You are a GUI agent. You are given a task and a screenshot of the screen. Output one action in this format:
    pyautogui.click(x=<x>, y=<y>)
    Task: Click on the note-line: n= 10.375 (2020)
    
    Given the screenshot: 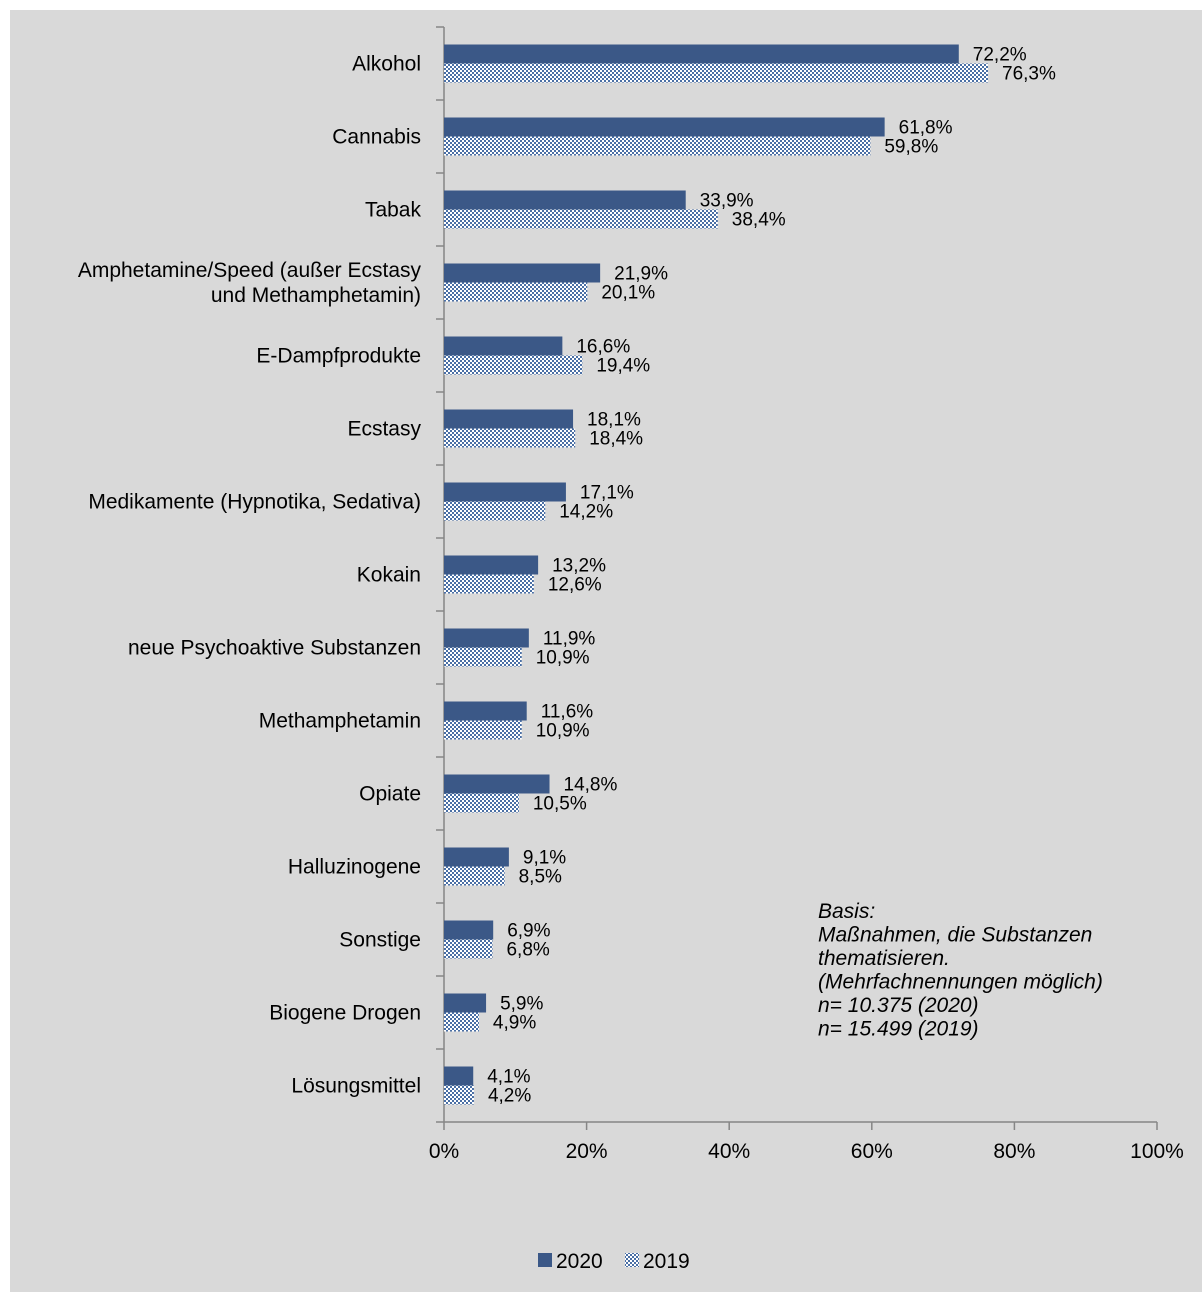 What is the action you would take?
    pyautogui.click(x=898, y=1005)
    